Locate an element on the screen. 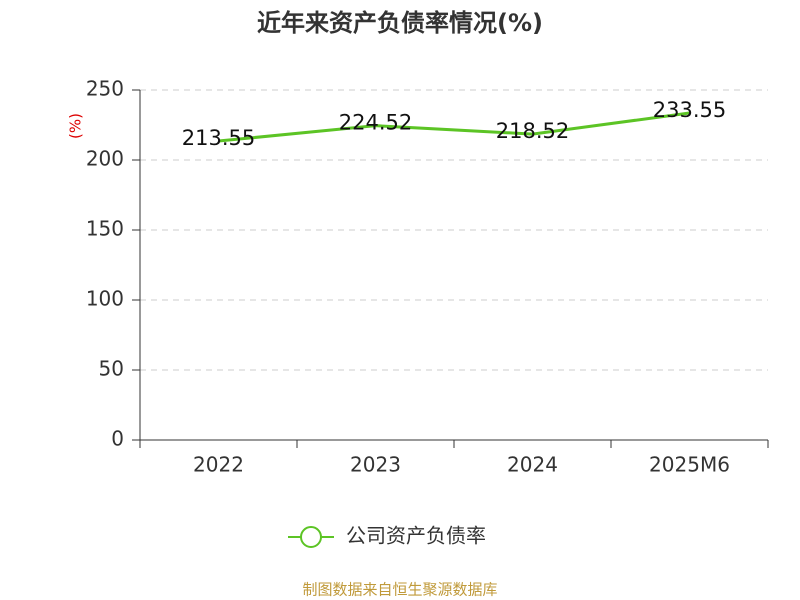  y-axis-label: (%) is located at coordinates (76, 126).